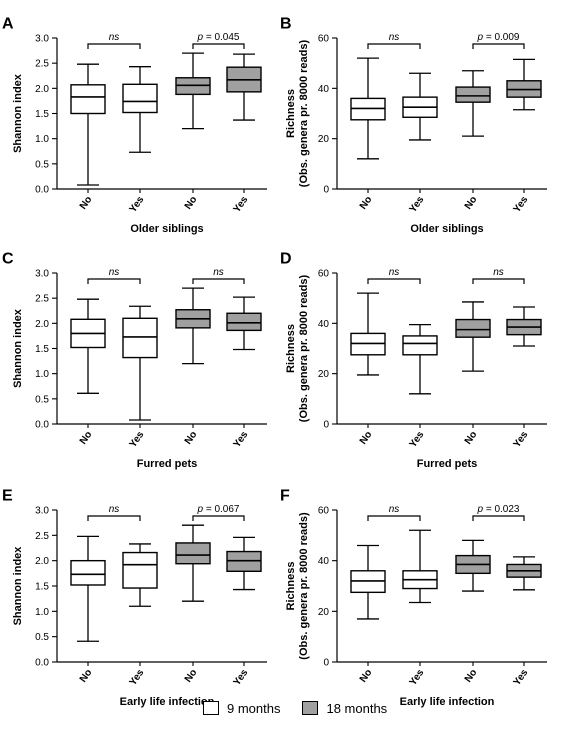  I want to click on x-tick-label-e-1: Yes, so click(137, 677).